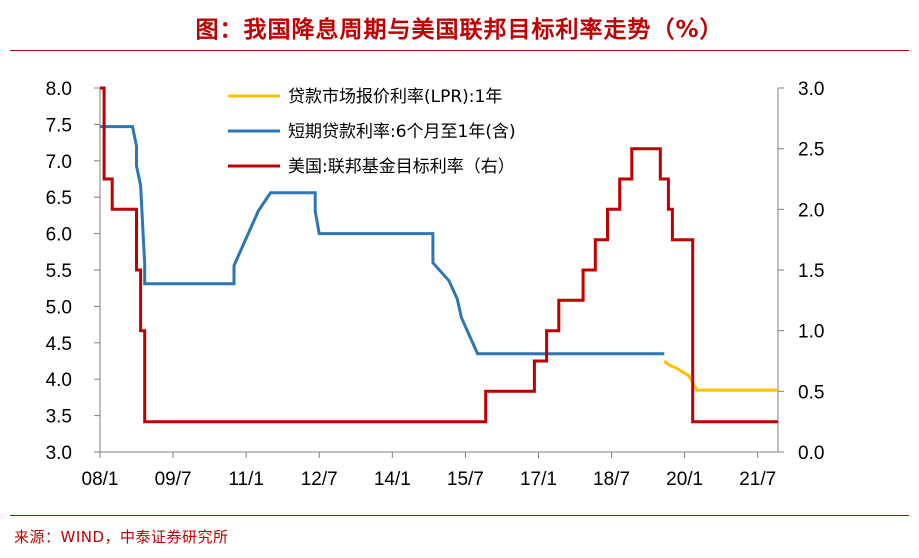 This screenshot has height=558, width=919. Describe the element at coordinates (538, 479) in the screenshot. I see `x-tick-label: 17/1` at that location.